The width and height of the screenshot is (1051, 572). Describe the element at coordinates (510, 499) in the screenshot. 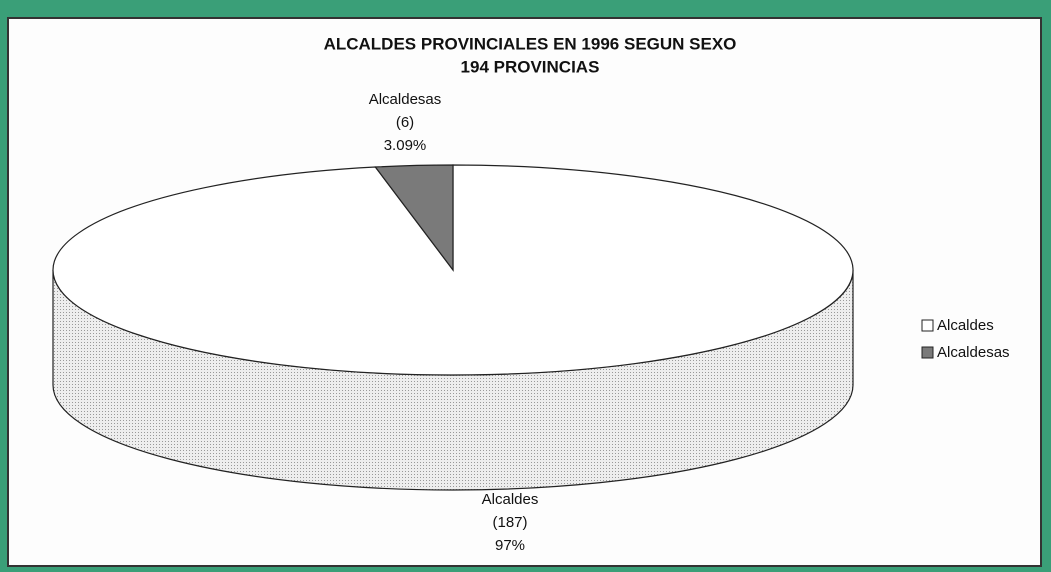

I see `slice-label: Alcaldes` at that location.